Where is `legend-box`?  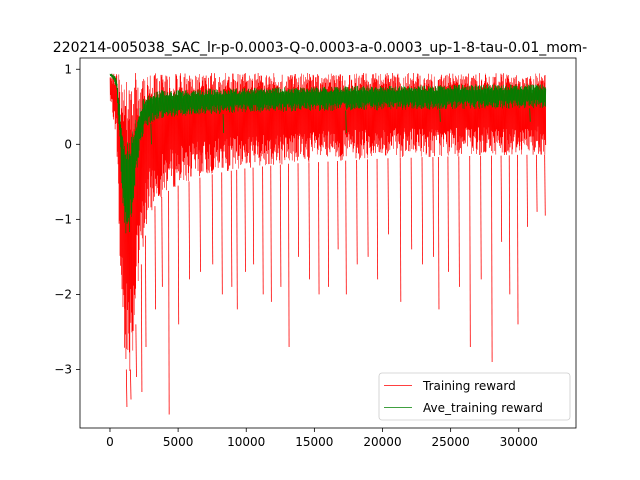
legend-box is located at coordinates (474, 396).